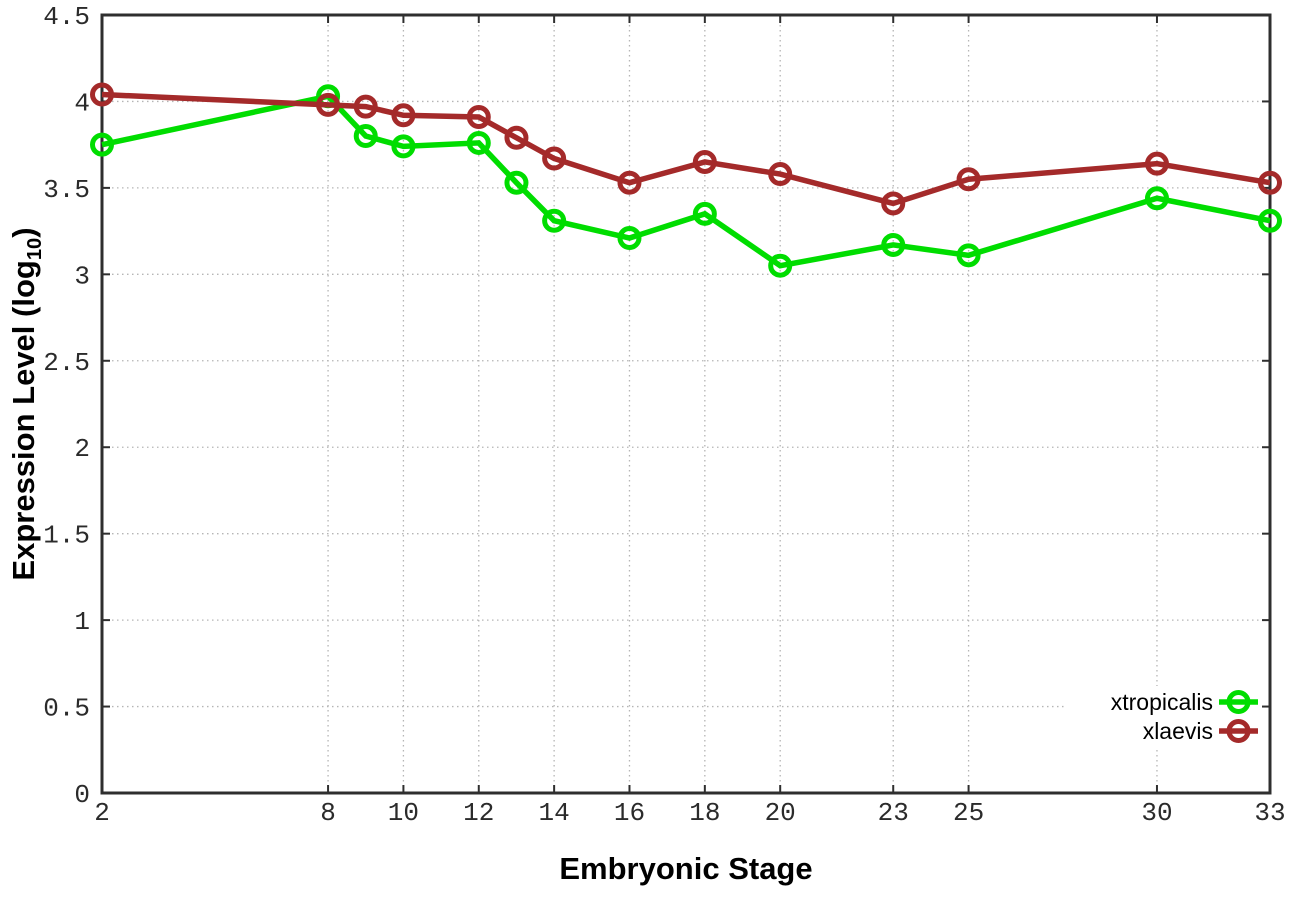  Describe the element at coordinates (1269, 813) in the screenshot. I see `x-tick-label: 33` at that location.